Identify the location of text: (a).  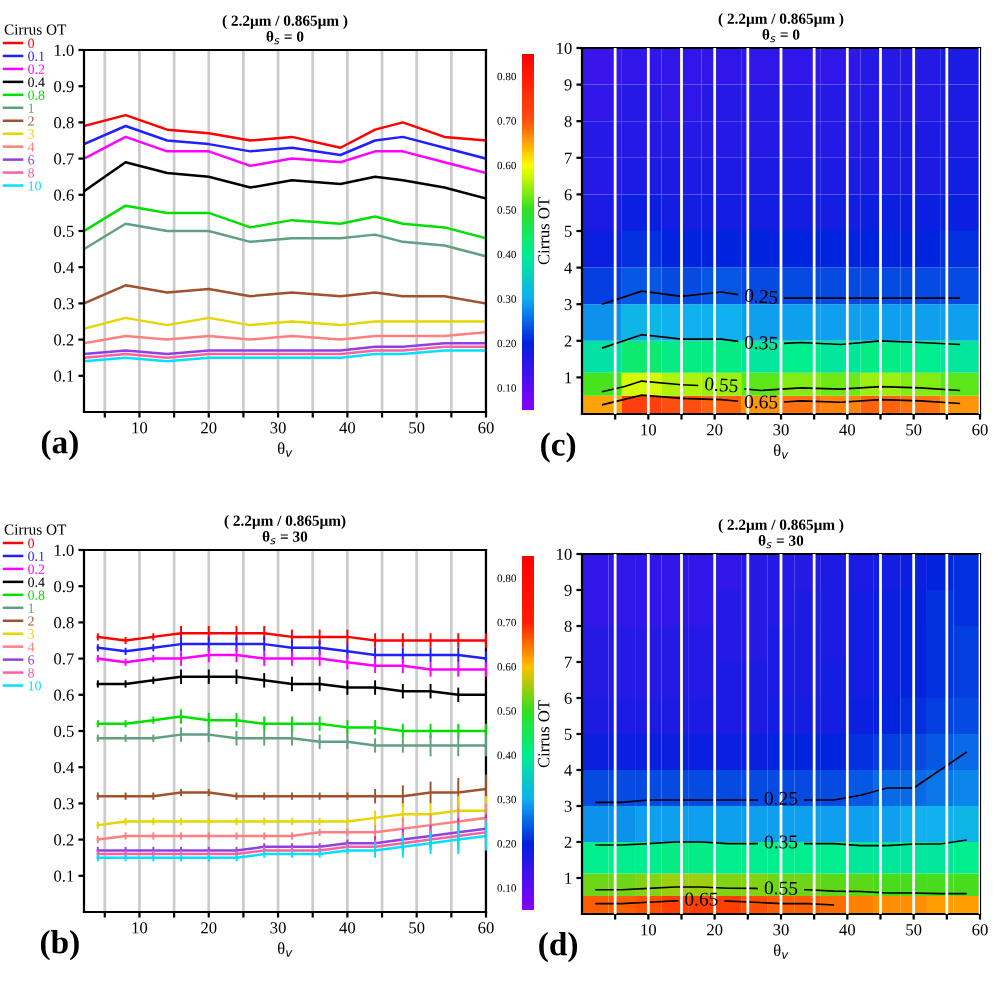
(59, 445).